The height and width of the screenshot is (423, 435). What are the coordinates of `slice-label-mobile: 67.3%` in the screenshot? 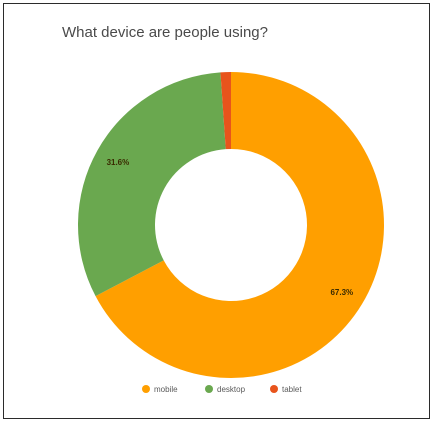 It's located at (341, 292).